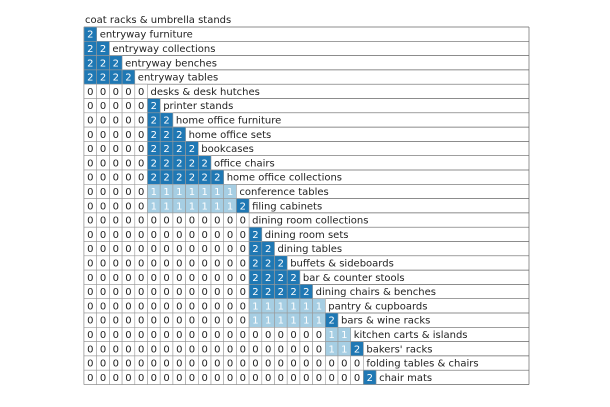 Image resolution: width=610 pixels, height=407 pixels. Describe the element at coordinates (256, 320) in the screenshot. I see `matrix-row: 0 0 0 0 0 0 0 0 0 0 0 0 0 1 1 1 1 1 1 2 bars & wine racks` at that location.